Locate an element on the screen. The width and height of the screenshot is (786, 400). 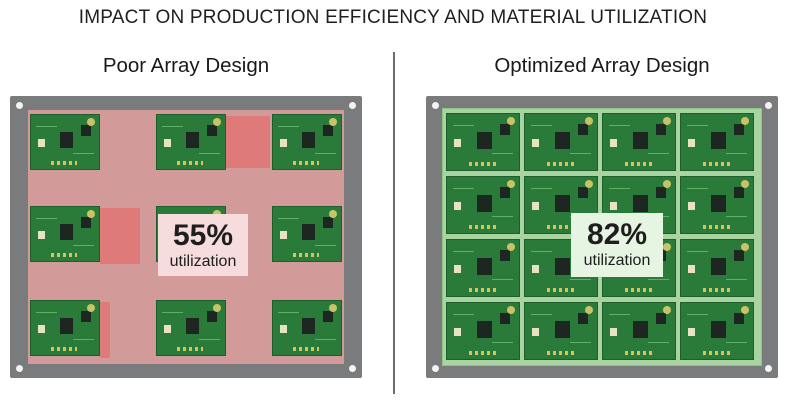
poor-utilization-label: 55% utilization is located at coordinates (203, 245).